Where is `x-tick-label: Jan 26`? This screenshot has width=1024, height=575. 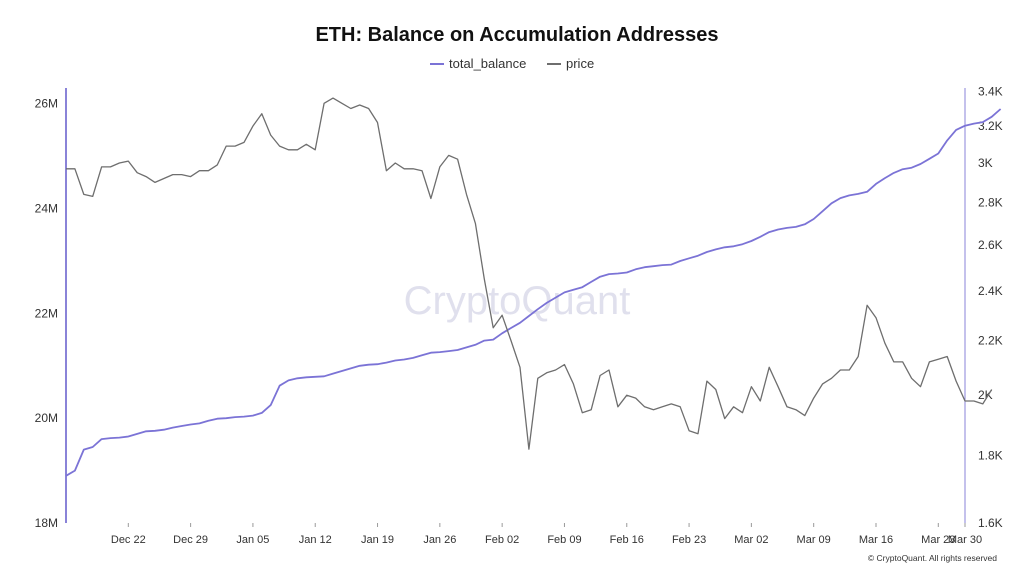
x-tick-label: Jan 26 is located at coordinates (439, 540).